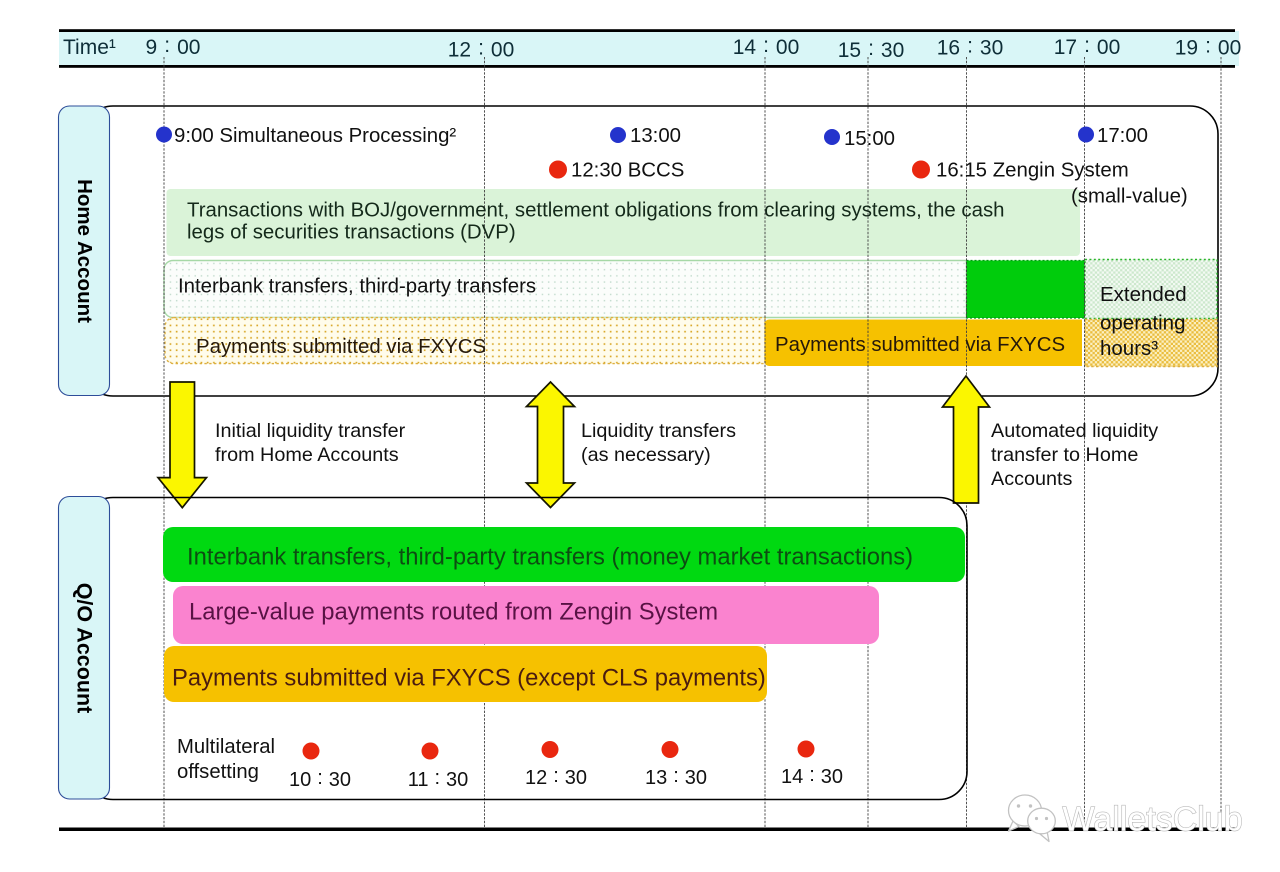 This screenshot has width=1280, height=872. I want to click on svg-text: 12:30, so click(556, 777).